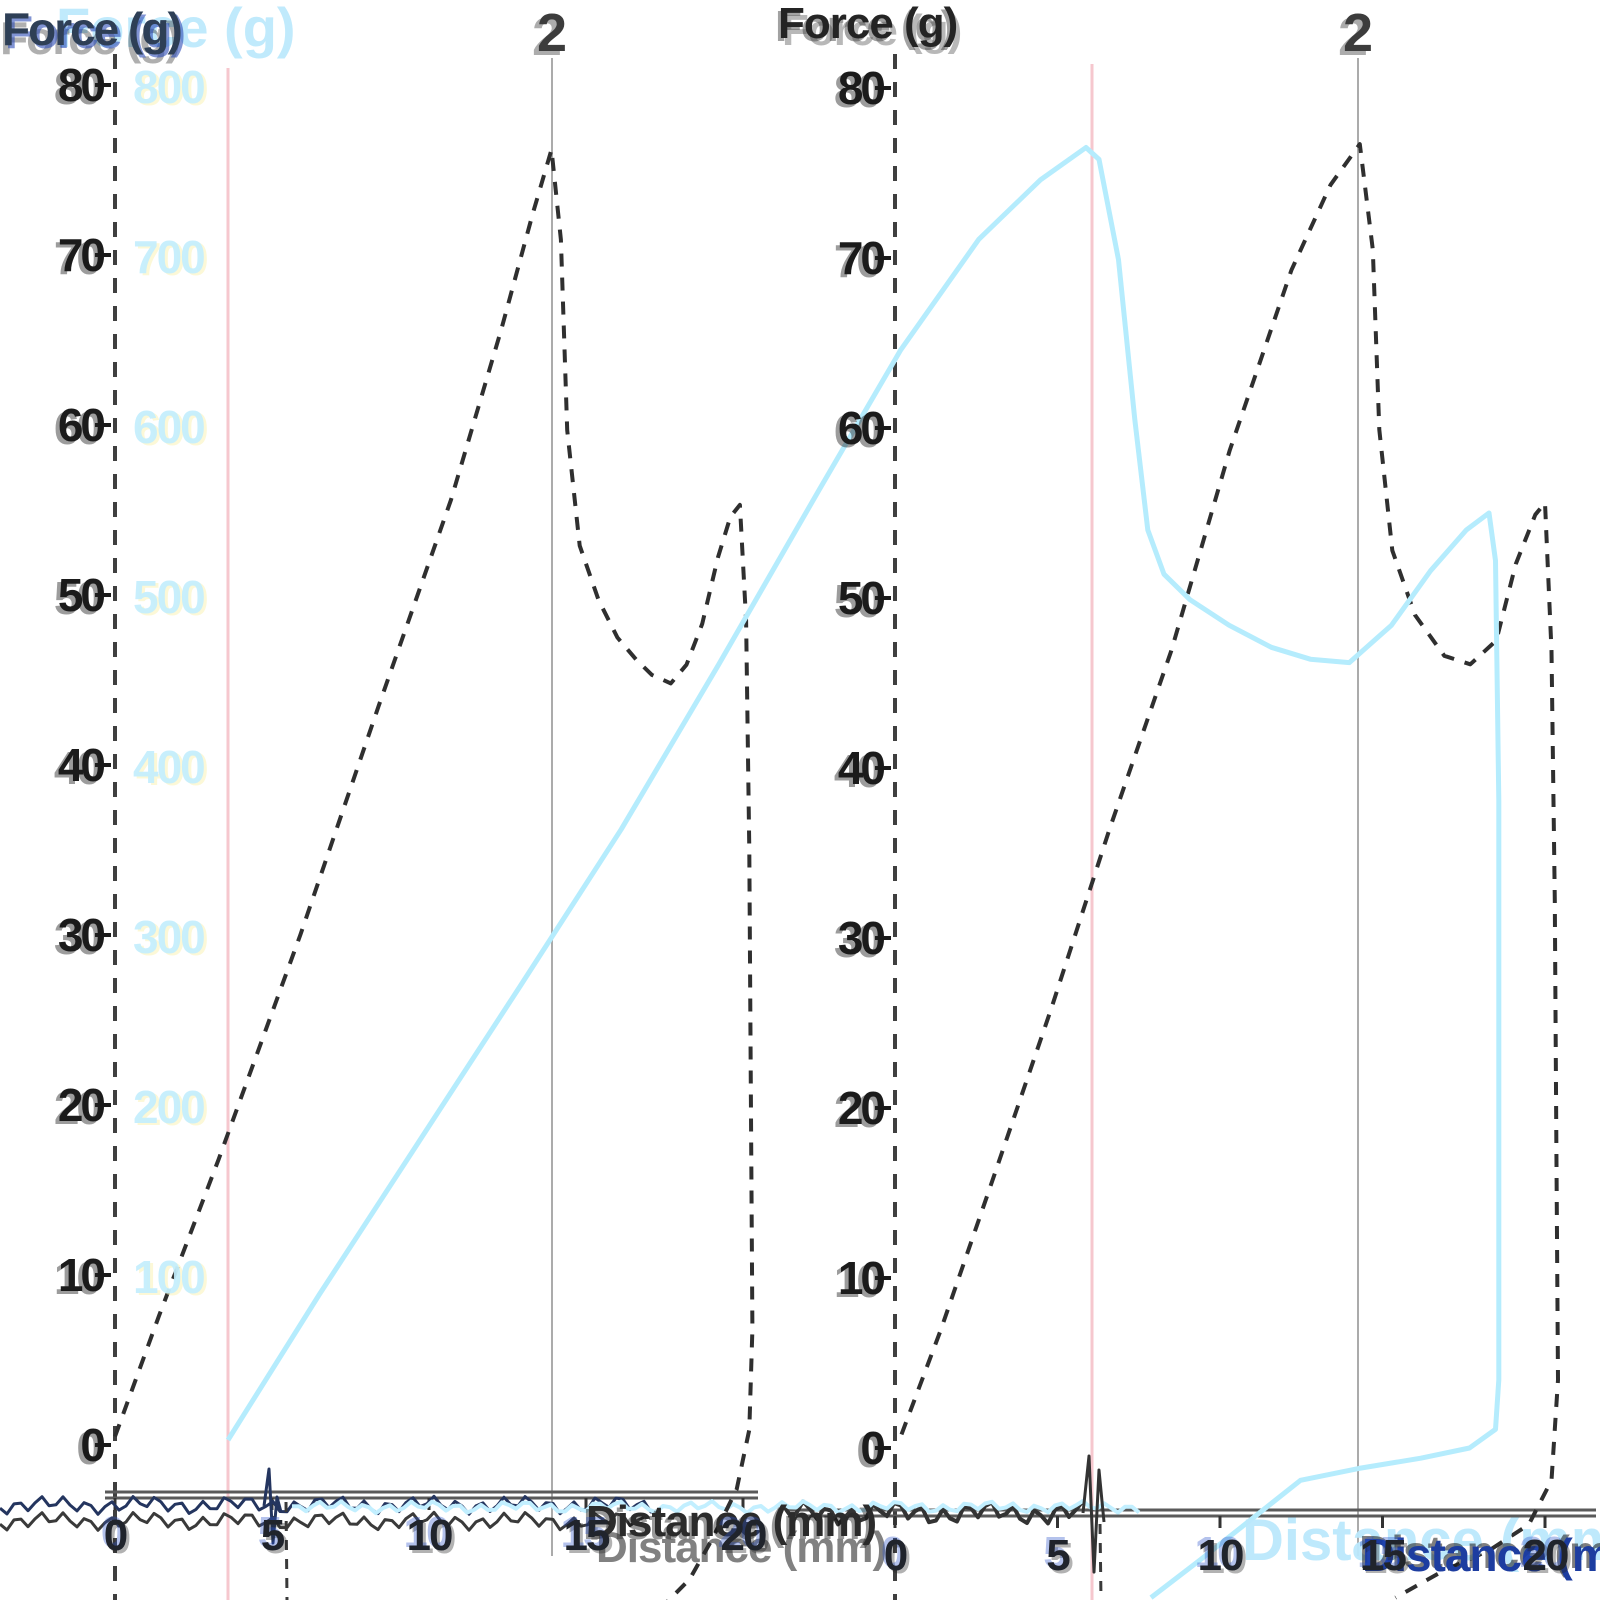 The height and width of the screenshot is (1600, 1600). What do you see at coordinates (81, 85) in the screenshot?
I see `y-tick-label-l-80: 80` at bounding box center [81, 85].